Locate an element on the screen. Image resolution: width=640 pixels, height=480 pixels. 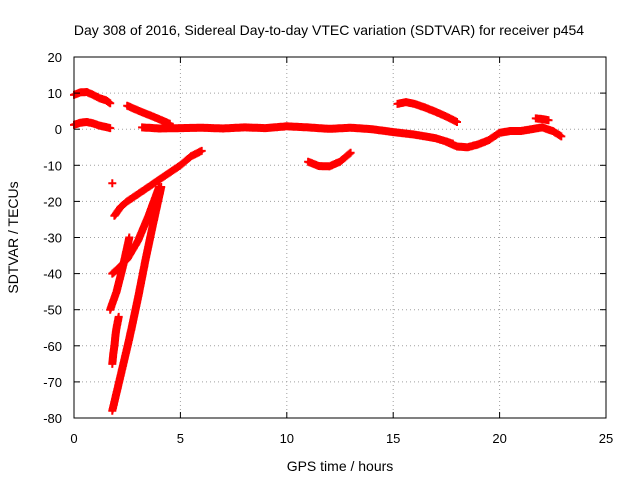
series-isolated is located at coordinates (112, 183).